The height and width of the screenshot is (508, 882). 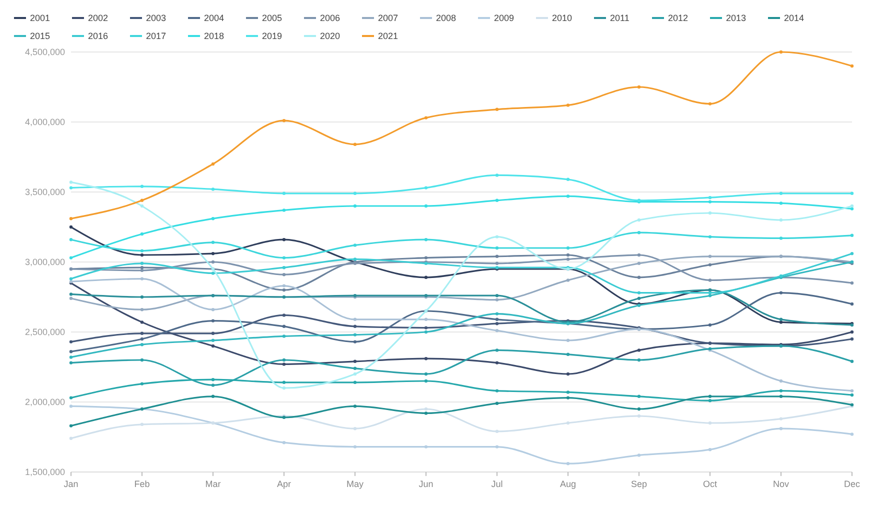 What do you see at coordinates (44, 121) in the screenshot?
I see `y-tick-label: 4,000,000` at bounding box center [44, 121].